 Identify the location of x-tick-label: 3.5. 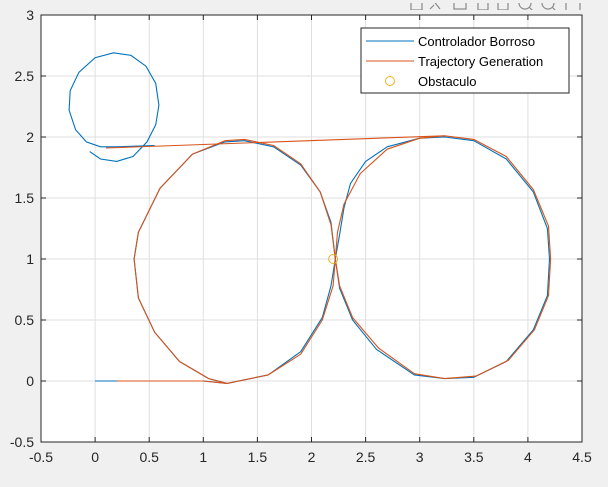
(474, 457).